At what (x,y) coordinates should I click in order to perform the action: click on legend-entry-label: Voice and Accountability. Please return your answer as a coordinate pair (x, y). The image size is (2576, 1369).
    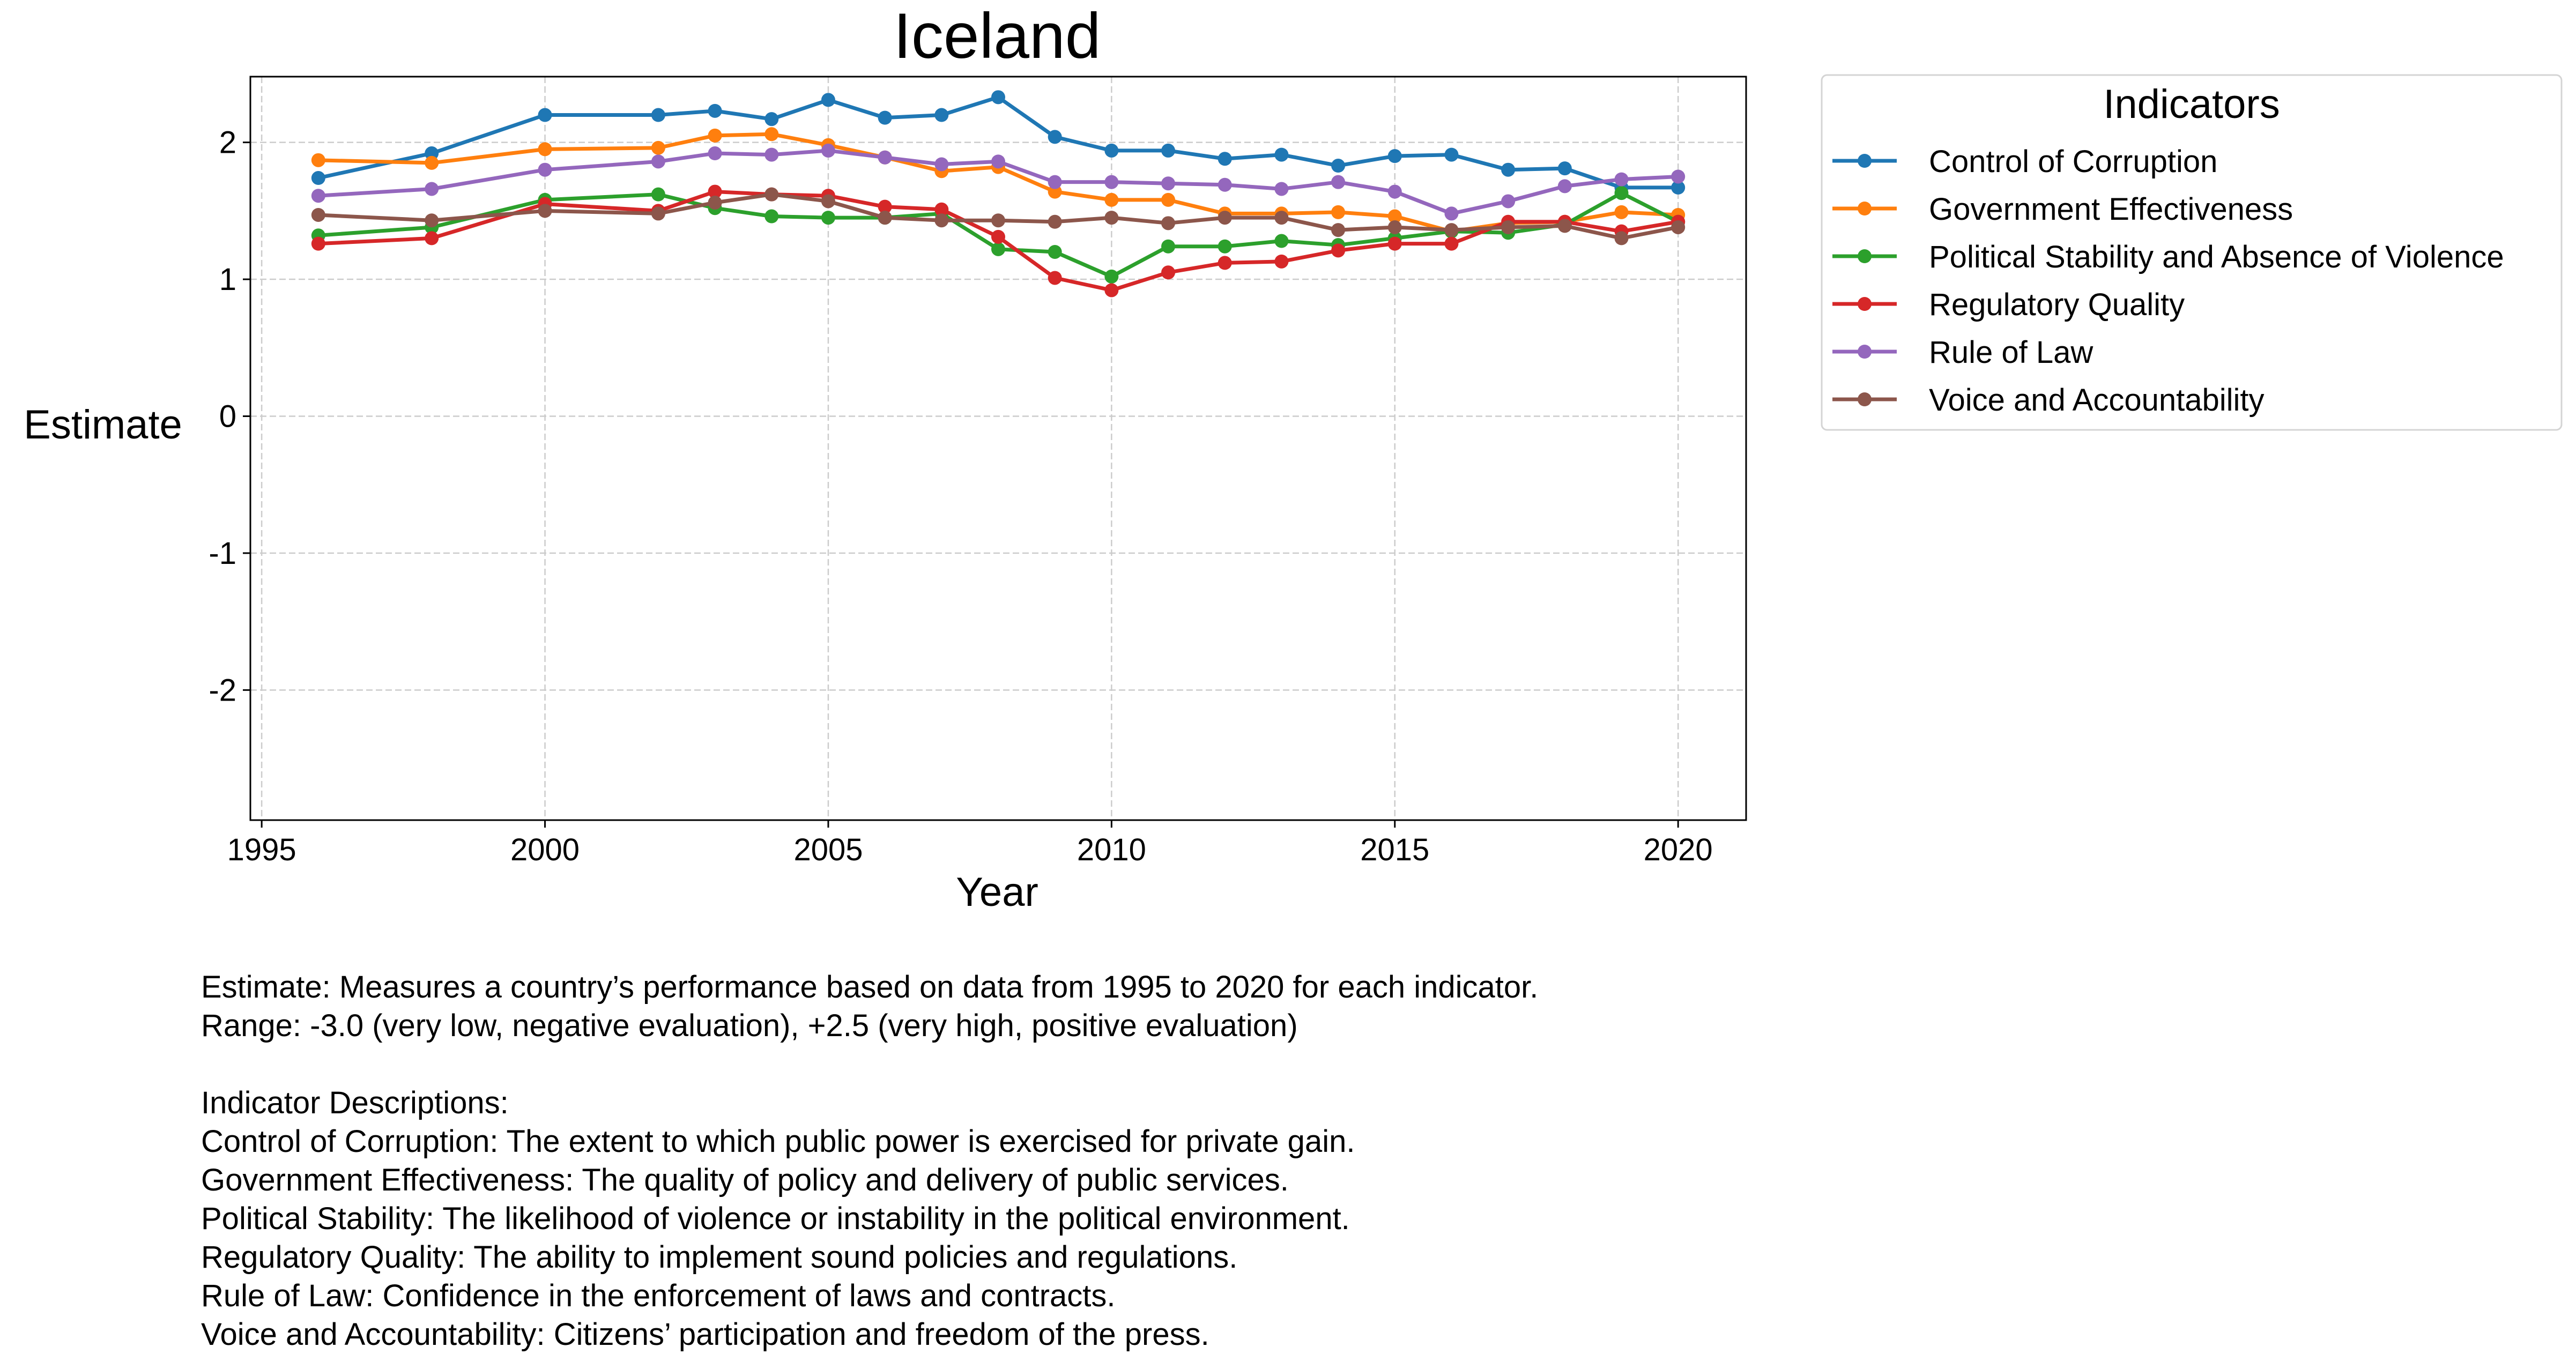
    Looking at the image, I should click on (2097, 400).